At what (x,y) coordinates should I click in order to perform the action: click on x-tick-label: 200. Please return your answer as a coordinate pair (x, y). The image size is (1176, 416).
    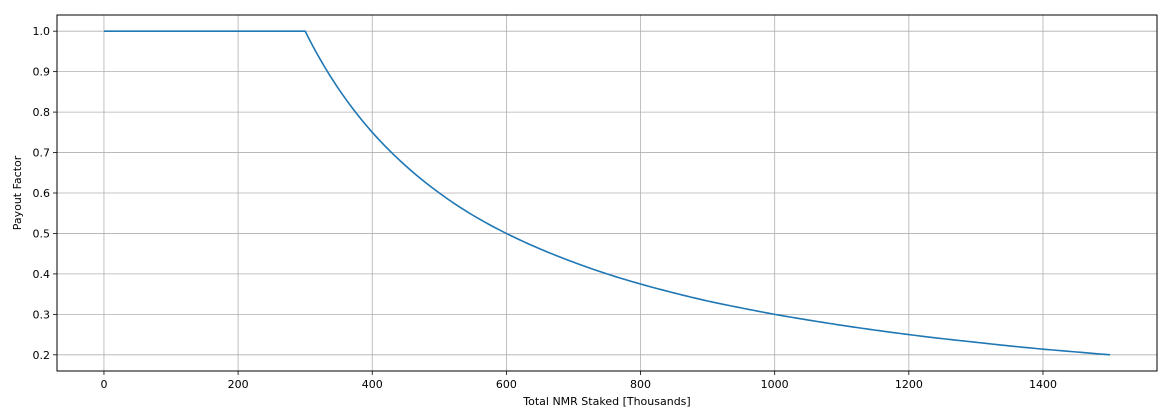
    Looking at the image, I should click on (238, 384).